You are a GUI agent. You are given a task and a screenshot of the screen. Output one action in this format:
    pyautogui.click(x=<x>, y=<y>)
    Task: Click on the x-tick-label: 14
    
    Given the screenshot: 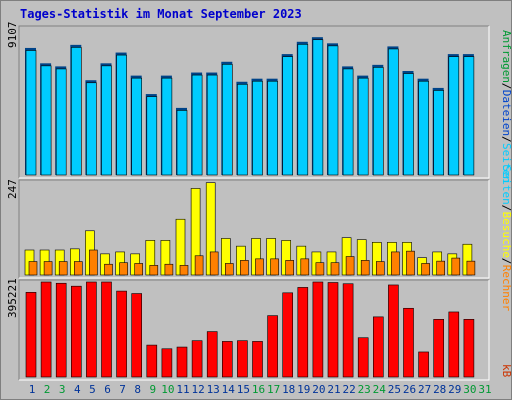 What is the action you would take?
    pyautogui.click(x=229, y=389)
    